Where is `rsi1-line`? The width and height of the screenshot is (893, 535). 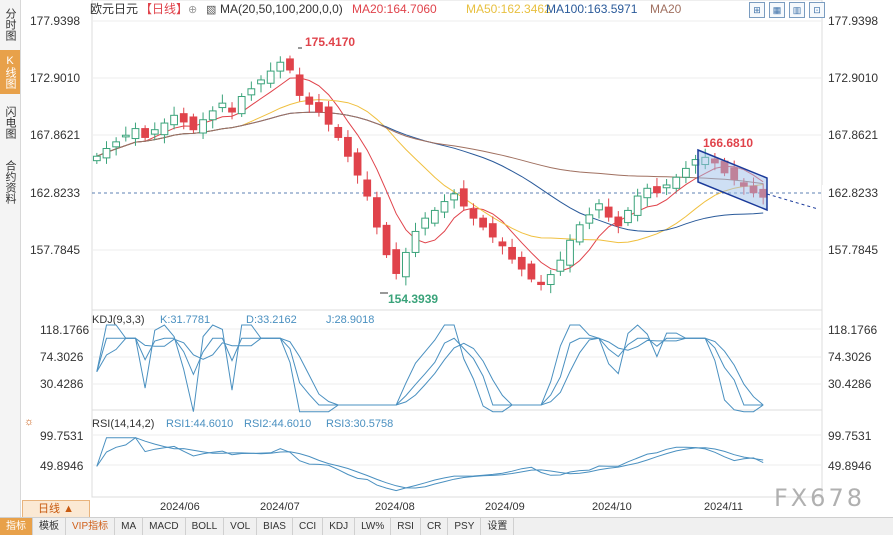 rsi1-line is located at coordinates (430, 464).